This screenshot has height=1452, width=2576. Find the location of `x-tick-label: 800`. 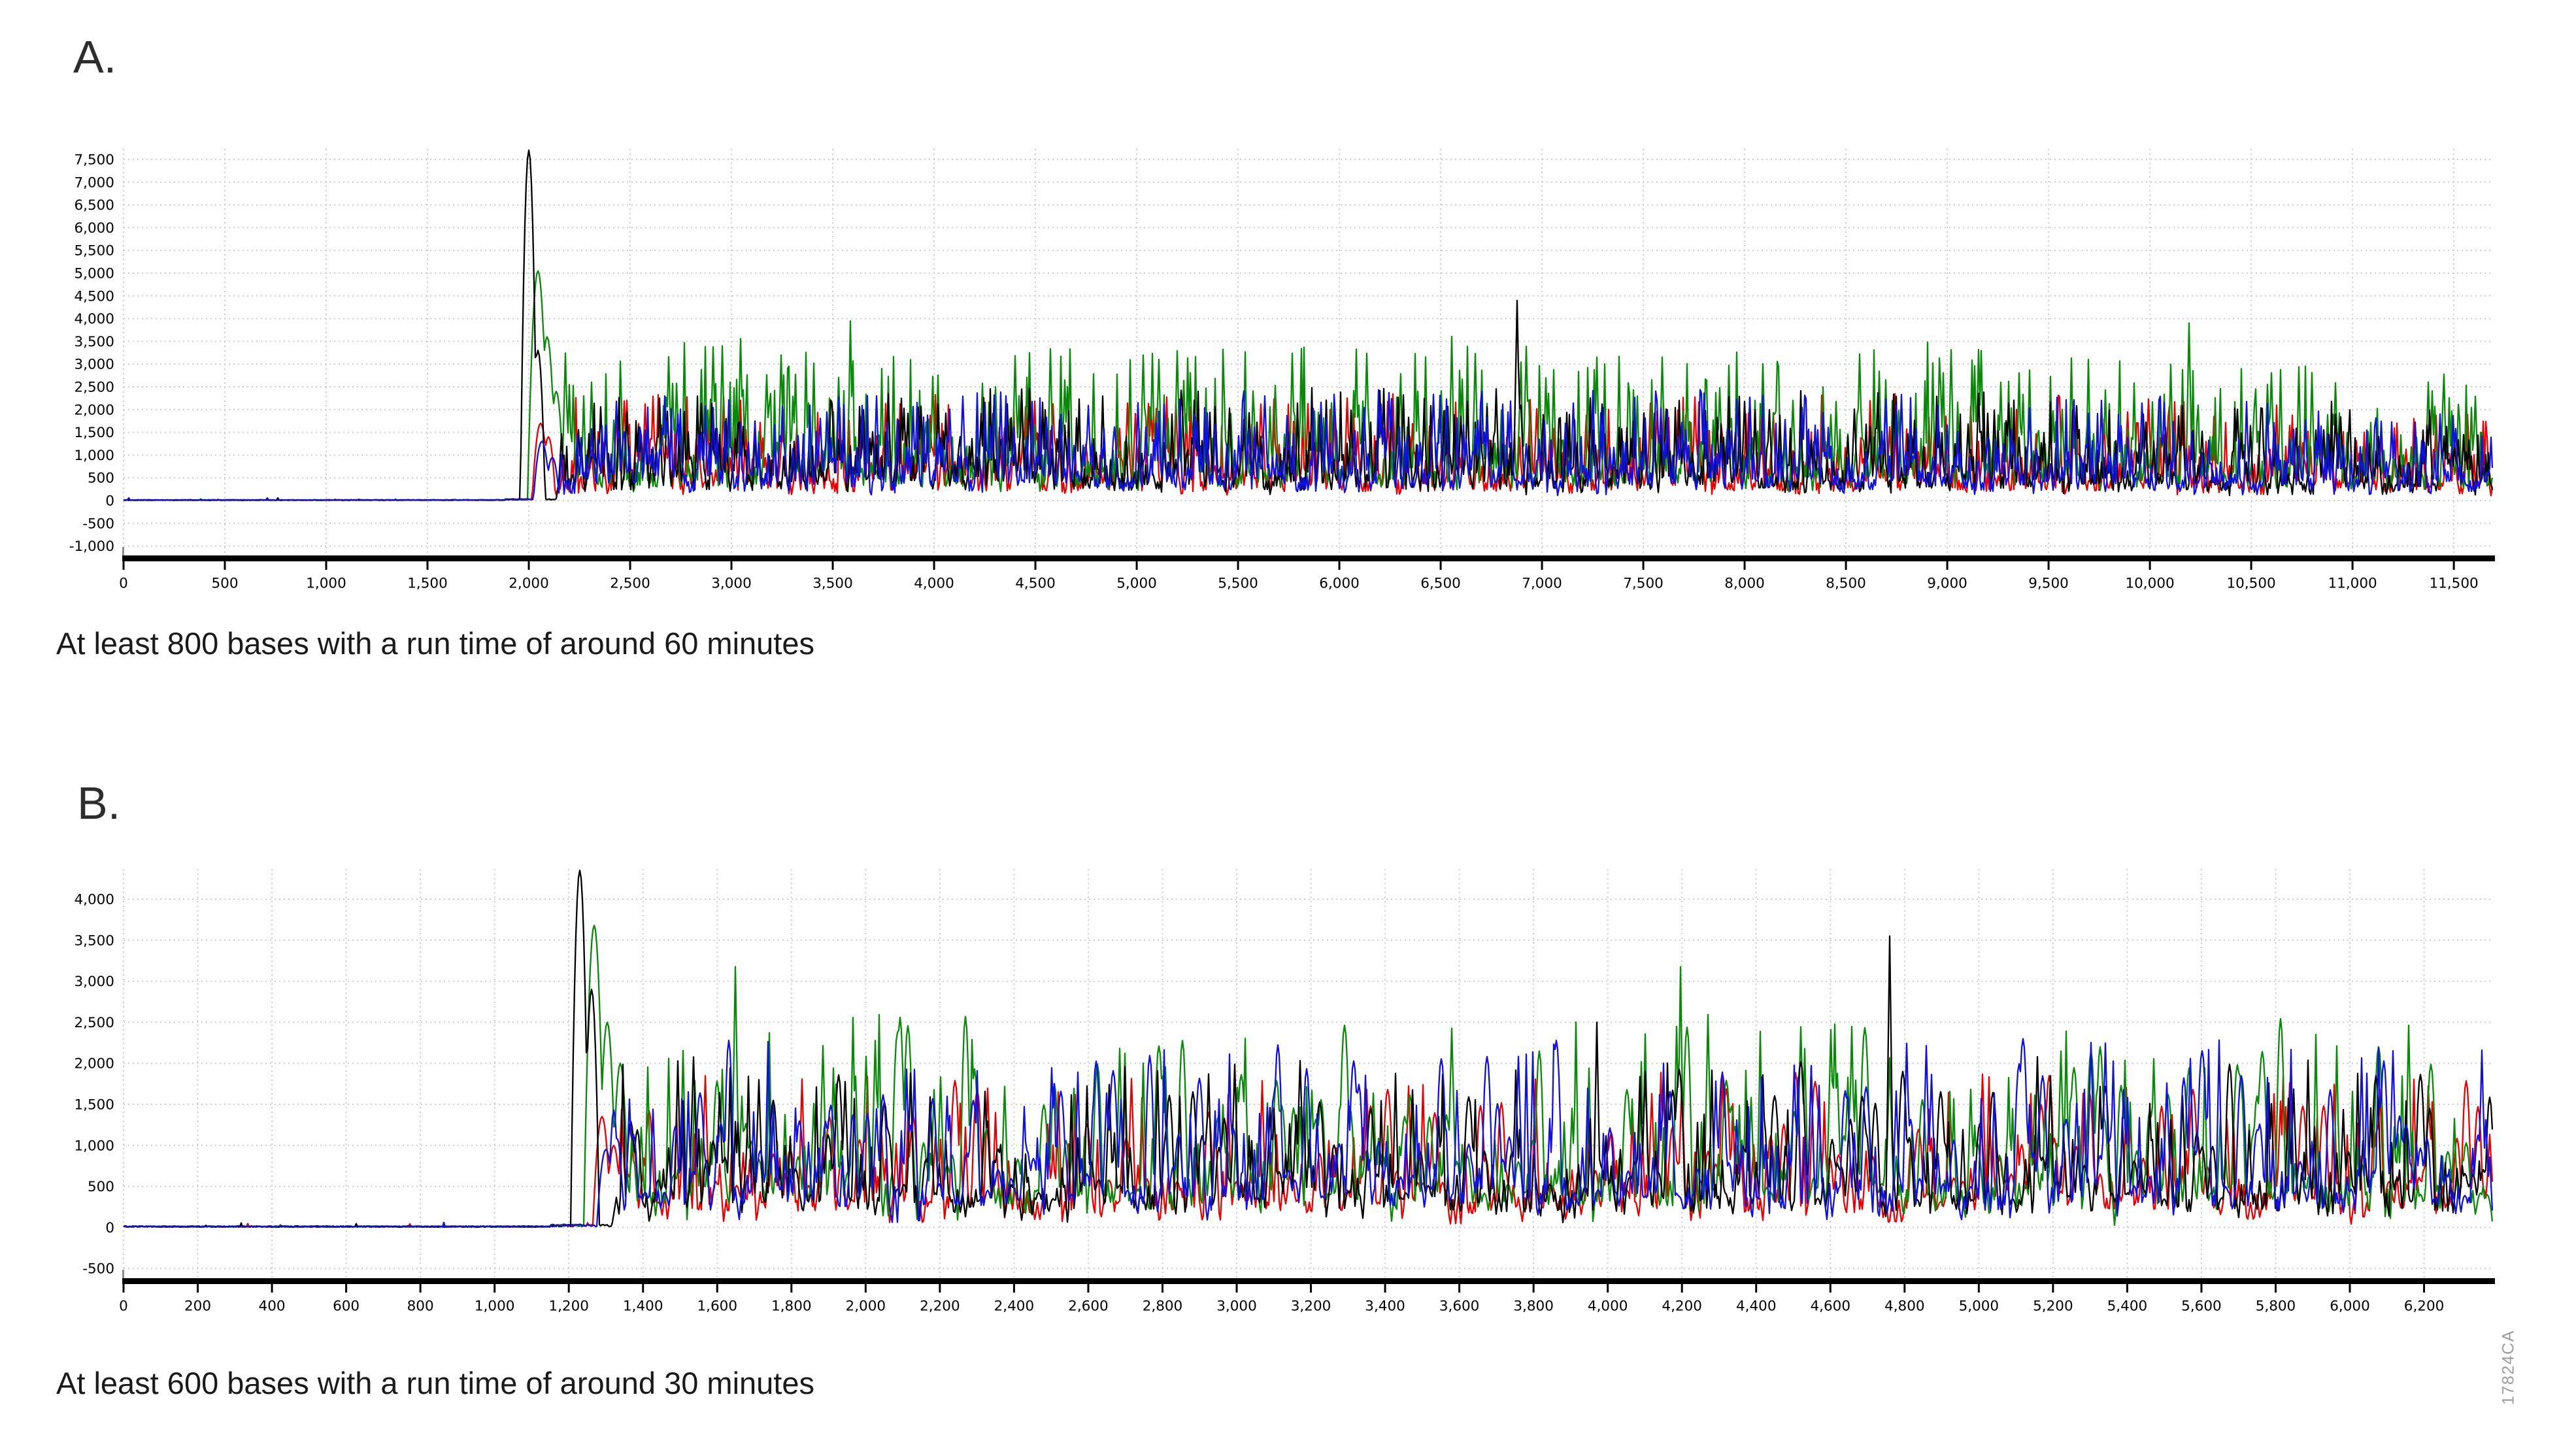

x-tick-label: 800 is located at coordinates (420, 1306).